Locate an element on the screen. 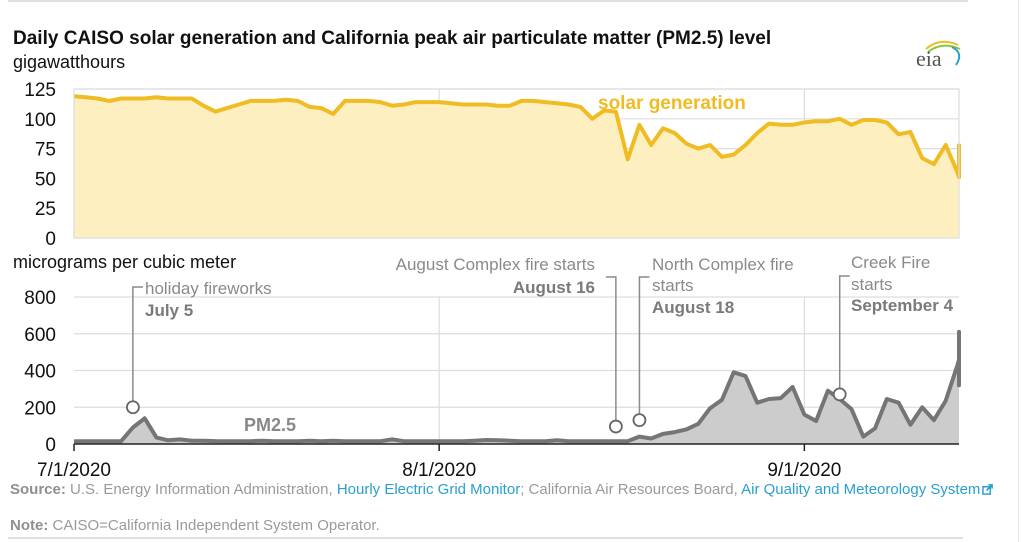 The height and width of the screenshot is (542, 1024). y-tick-label: 50 is located at coordinates (45, 179).